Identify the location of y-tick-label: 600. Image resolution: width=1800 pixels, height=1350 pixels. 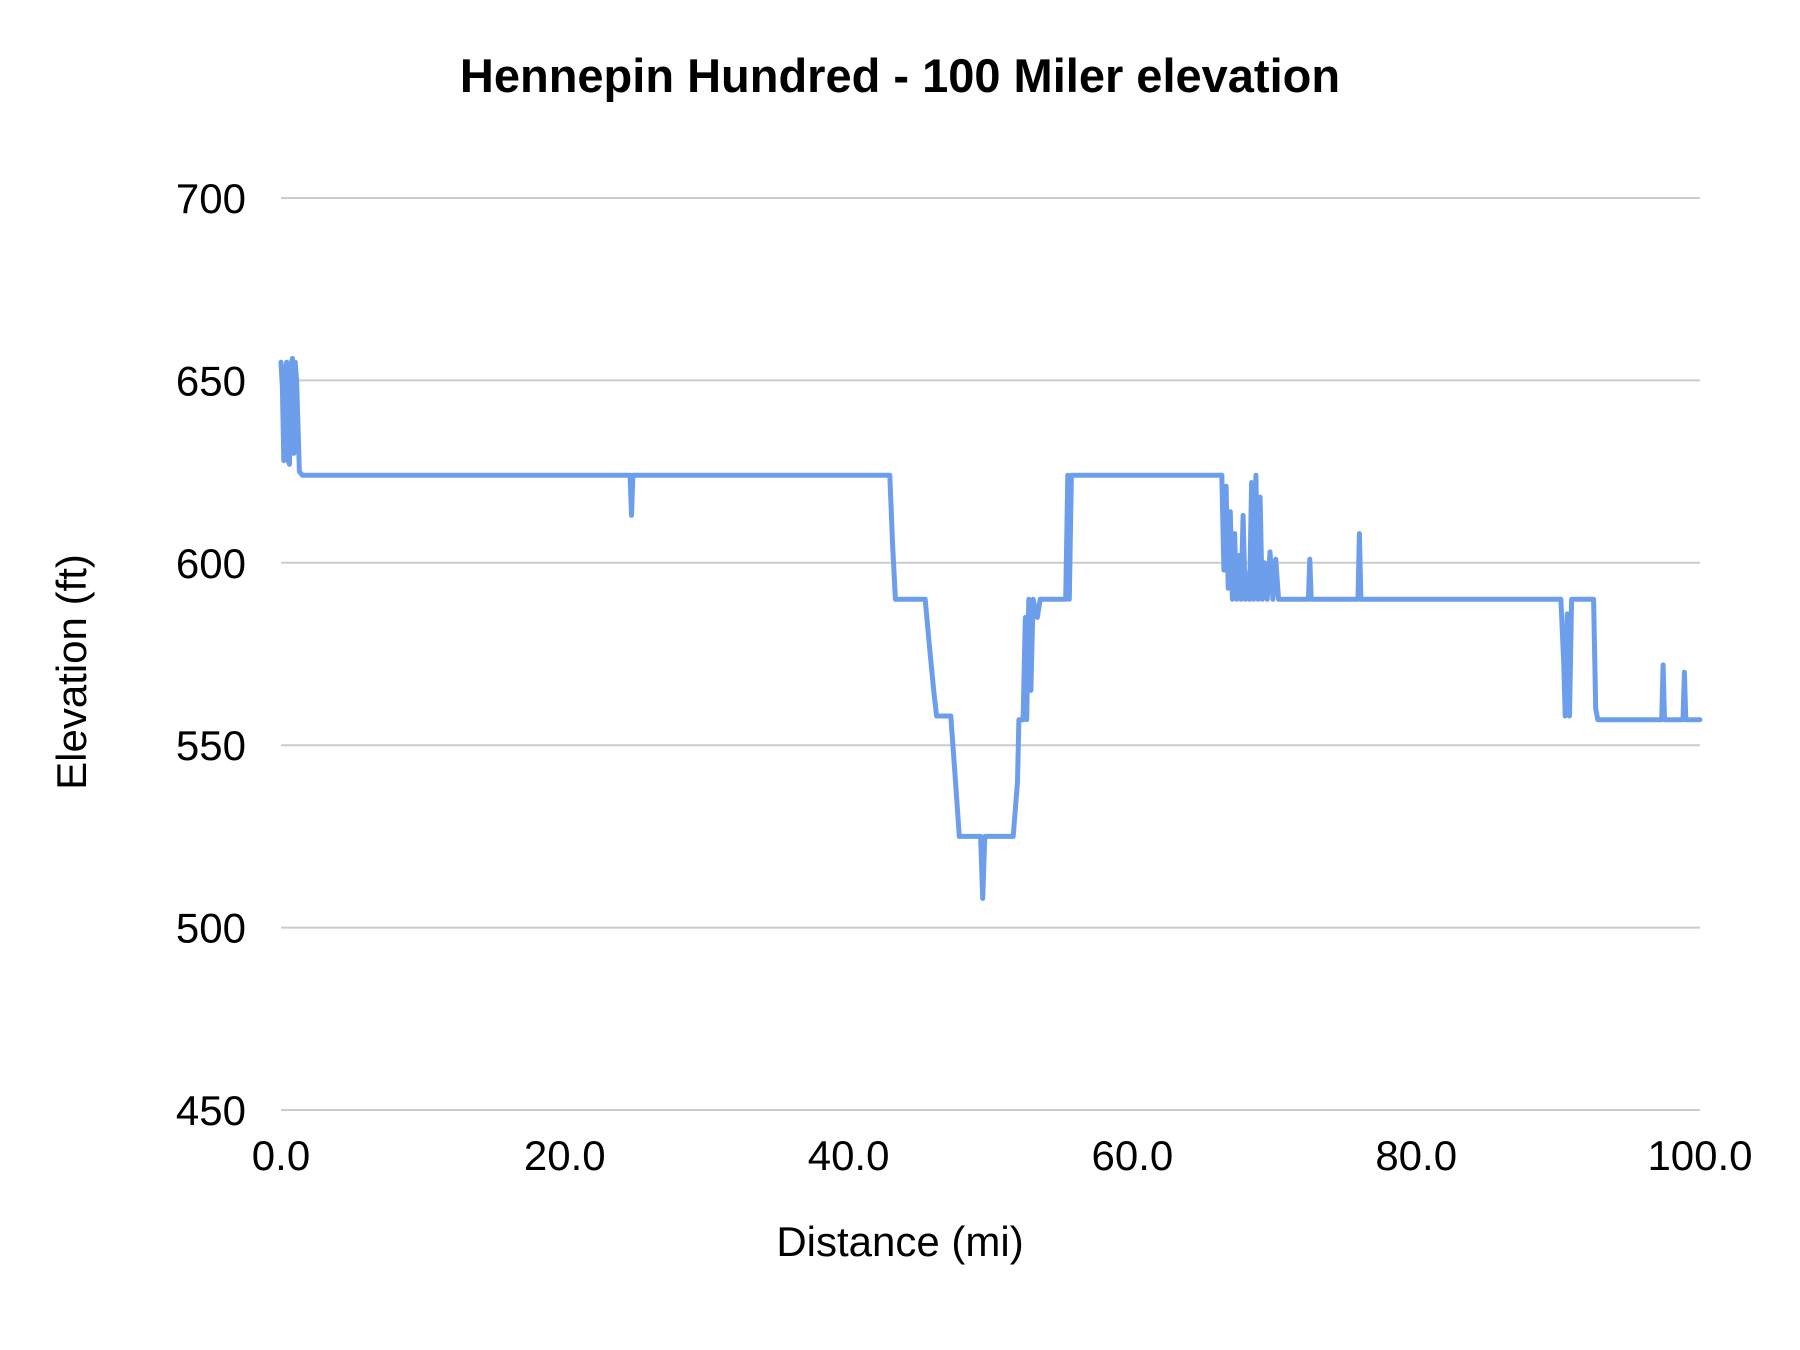
(211, 563).